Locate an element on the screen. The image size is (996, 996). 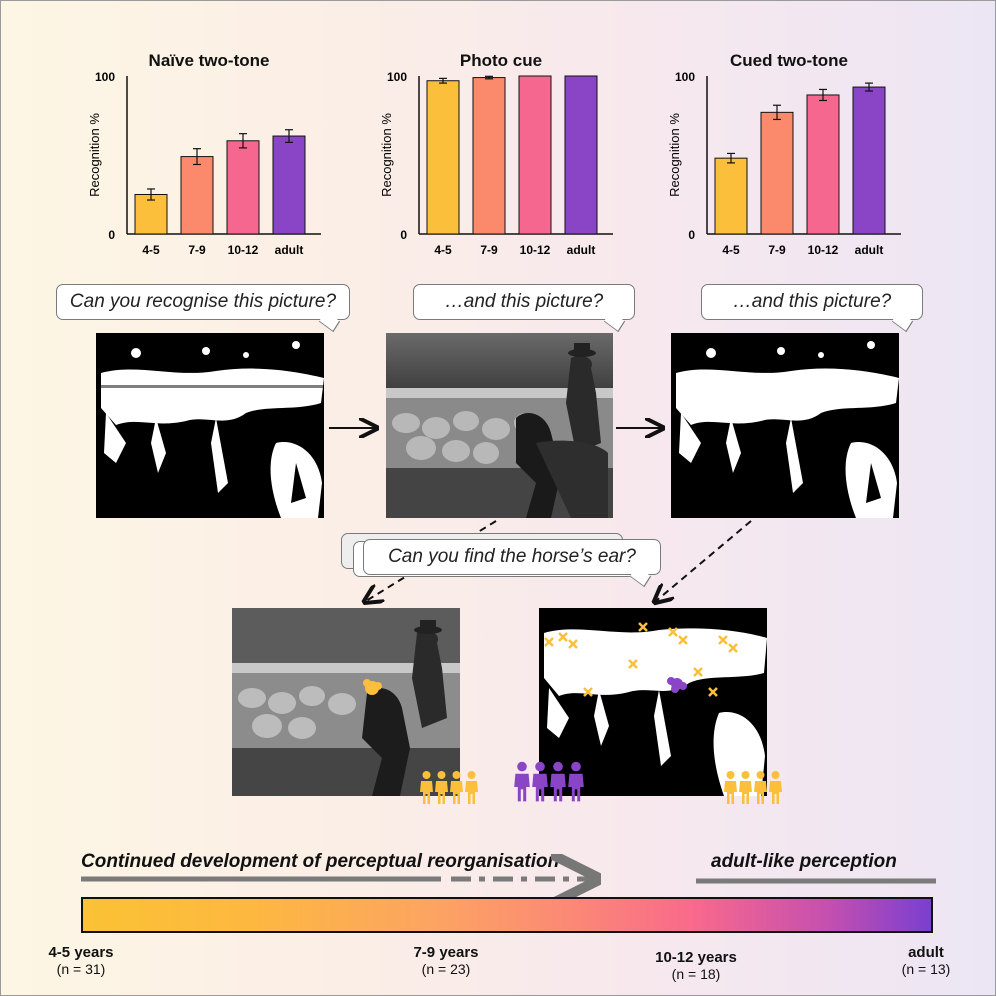
chart-title: Cued two-tone is located at coordinates (789, 60).